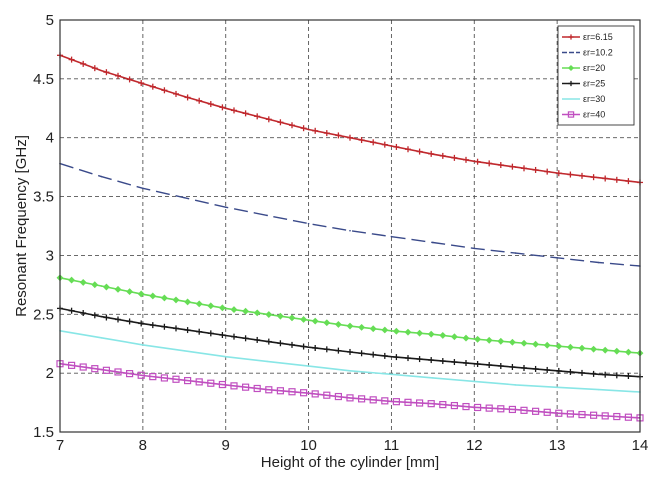  What do you see at coordinates (43, 314) in the screenshot?
I see `y-tick-label: 2.5` at bounding box center [43, 314].